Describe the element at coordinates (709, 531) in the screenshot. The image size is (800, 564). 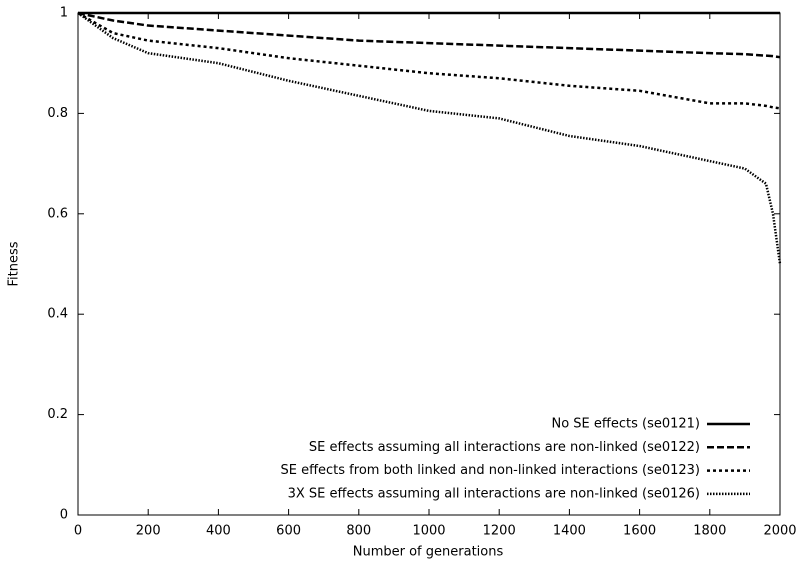
I see `x-tick-label: 1800` at that location.